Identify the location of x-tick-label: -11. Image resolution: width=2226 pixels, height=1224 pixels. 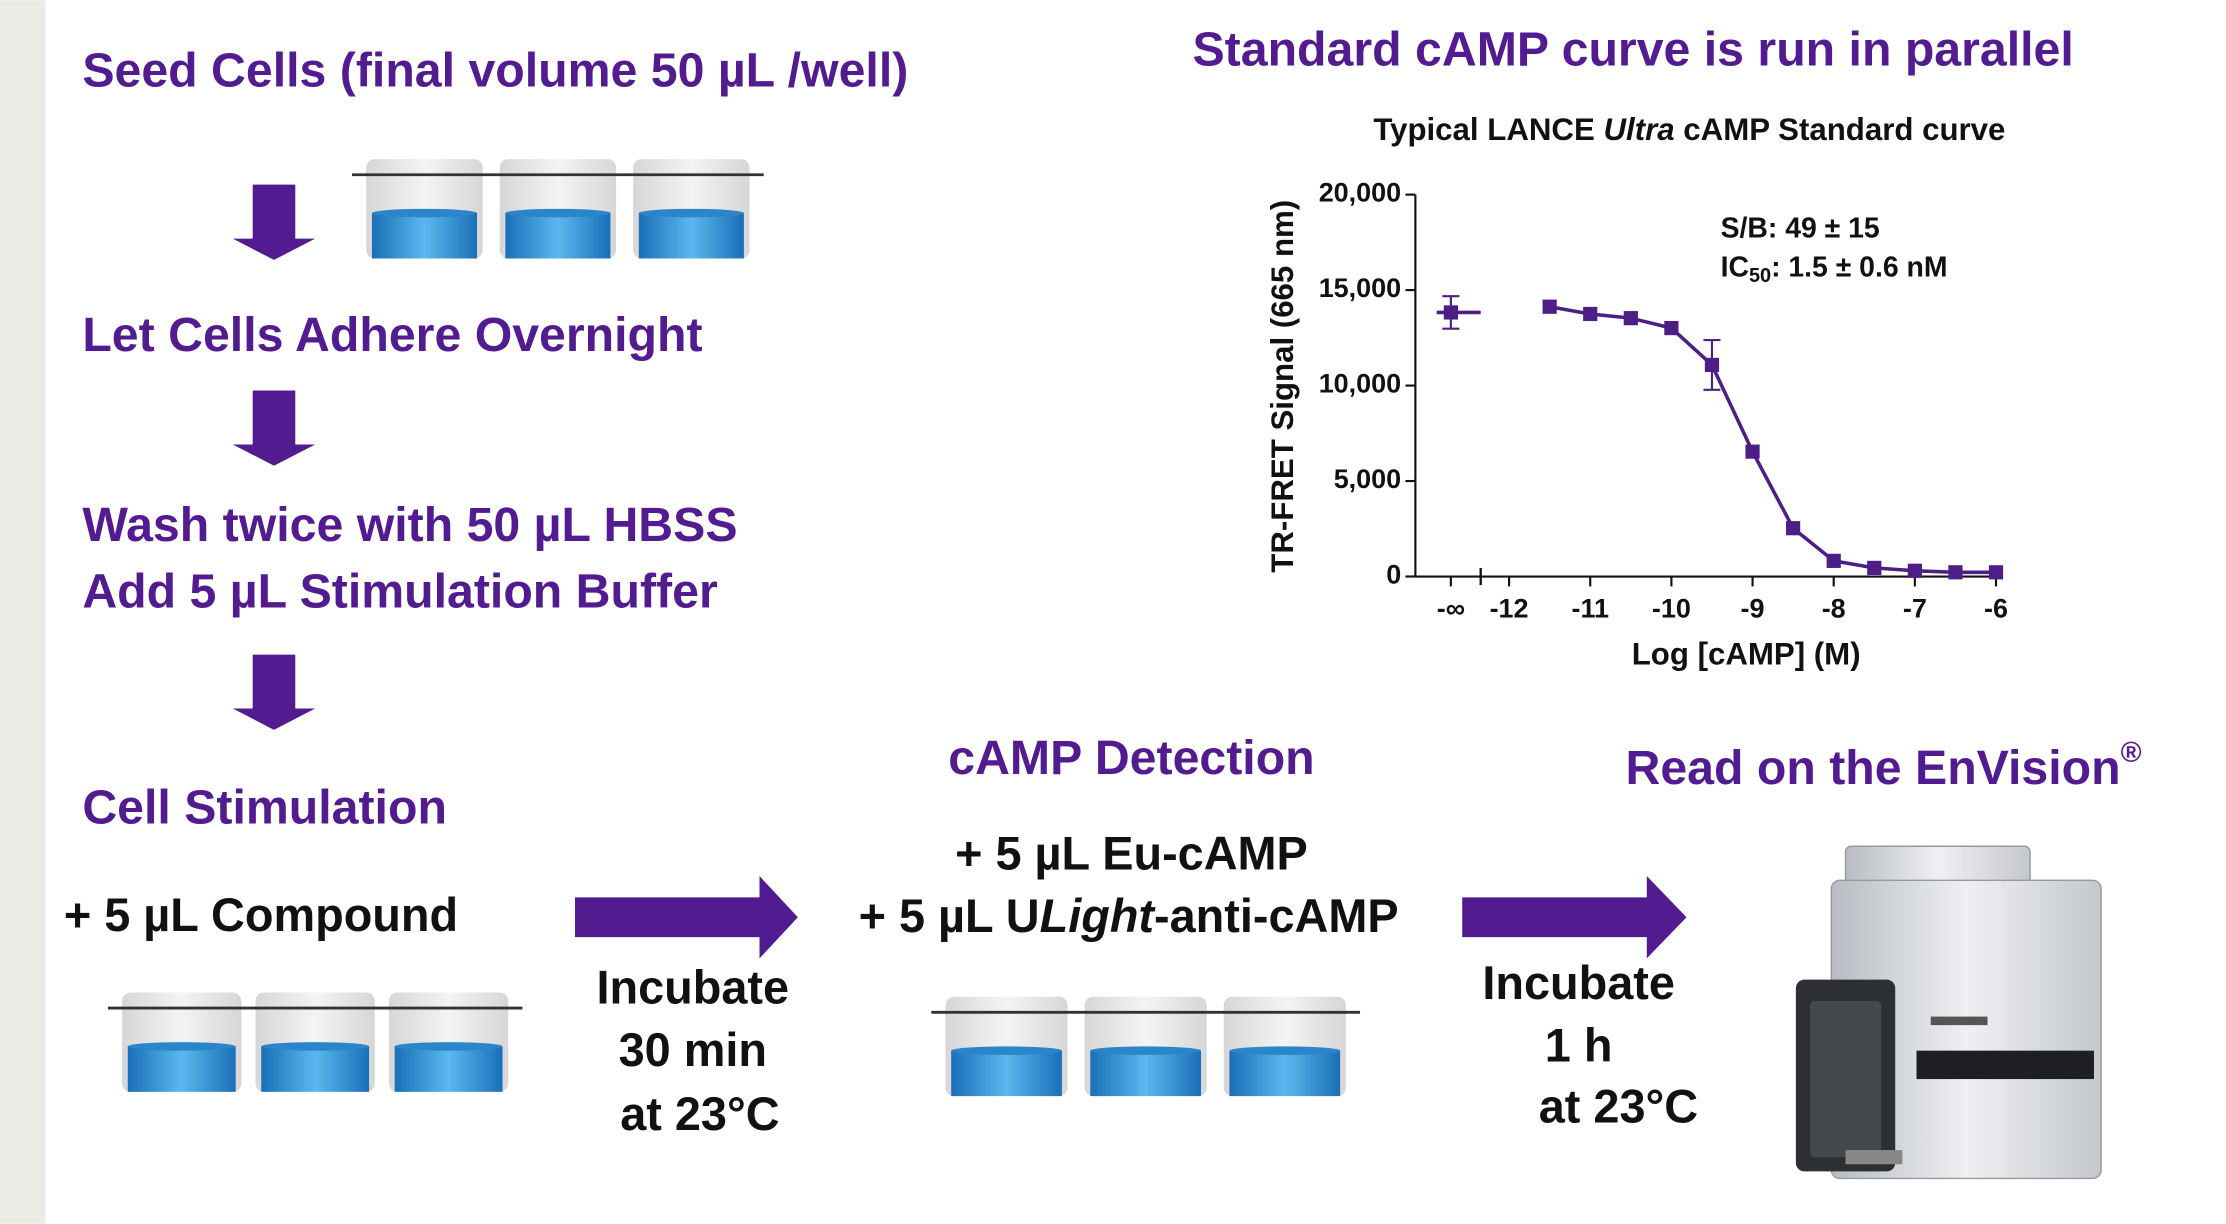
(1589, 609).